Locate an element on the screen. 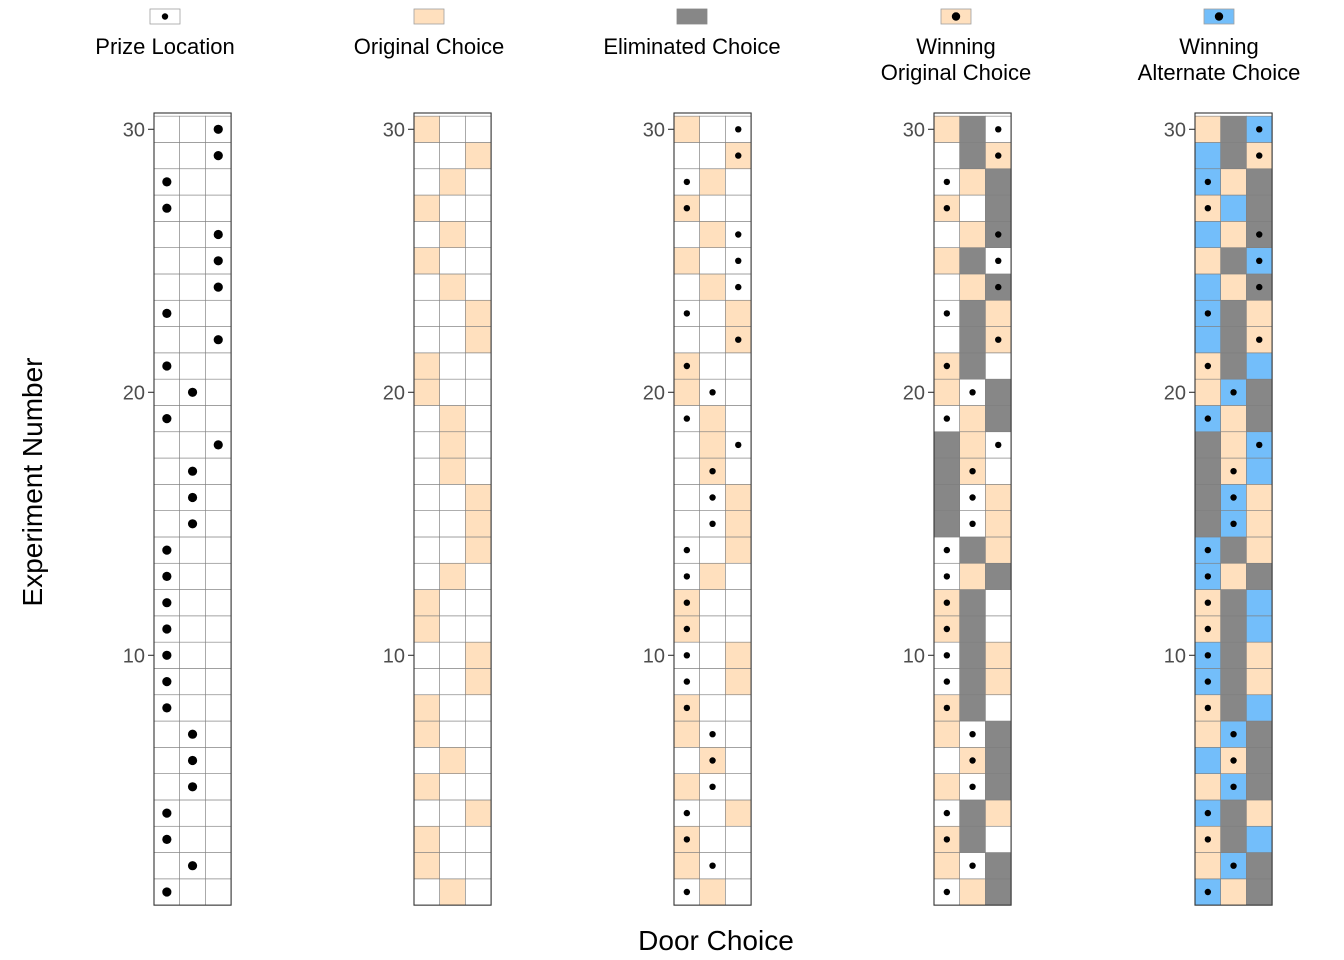 The image size is (1344, 960). cell-p4-e27-d2 is located at coordinates (972, 208).